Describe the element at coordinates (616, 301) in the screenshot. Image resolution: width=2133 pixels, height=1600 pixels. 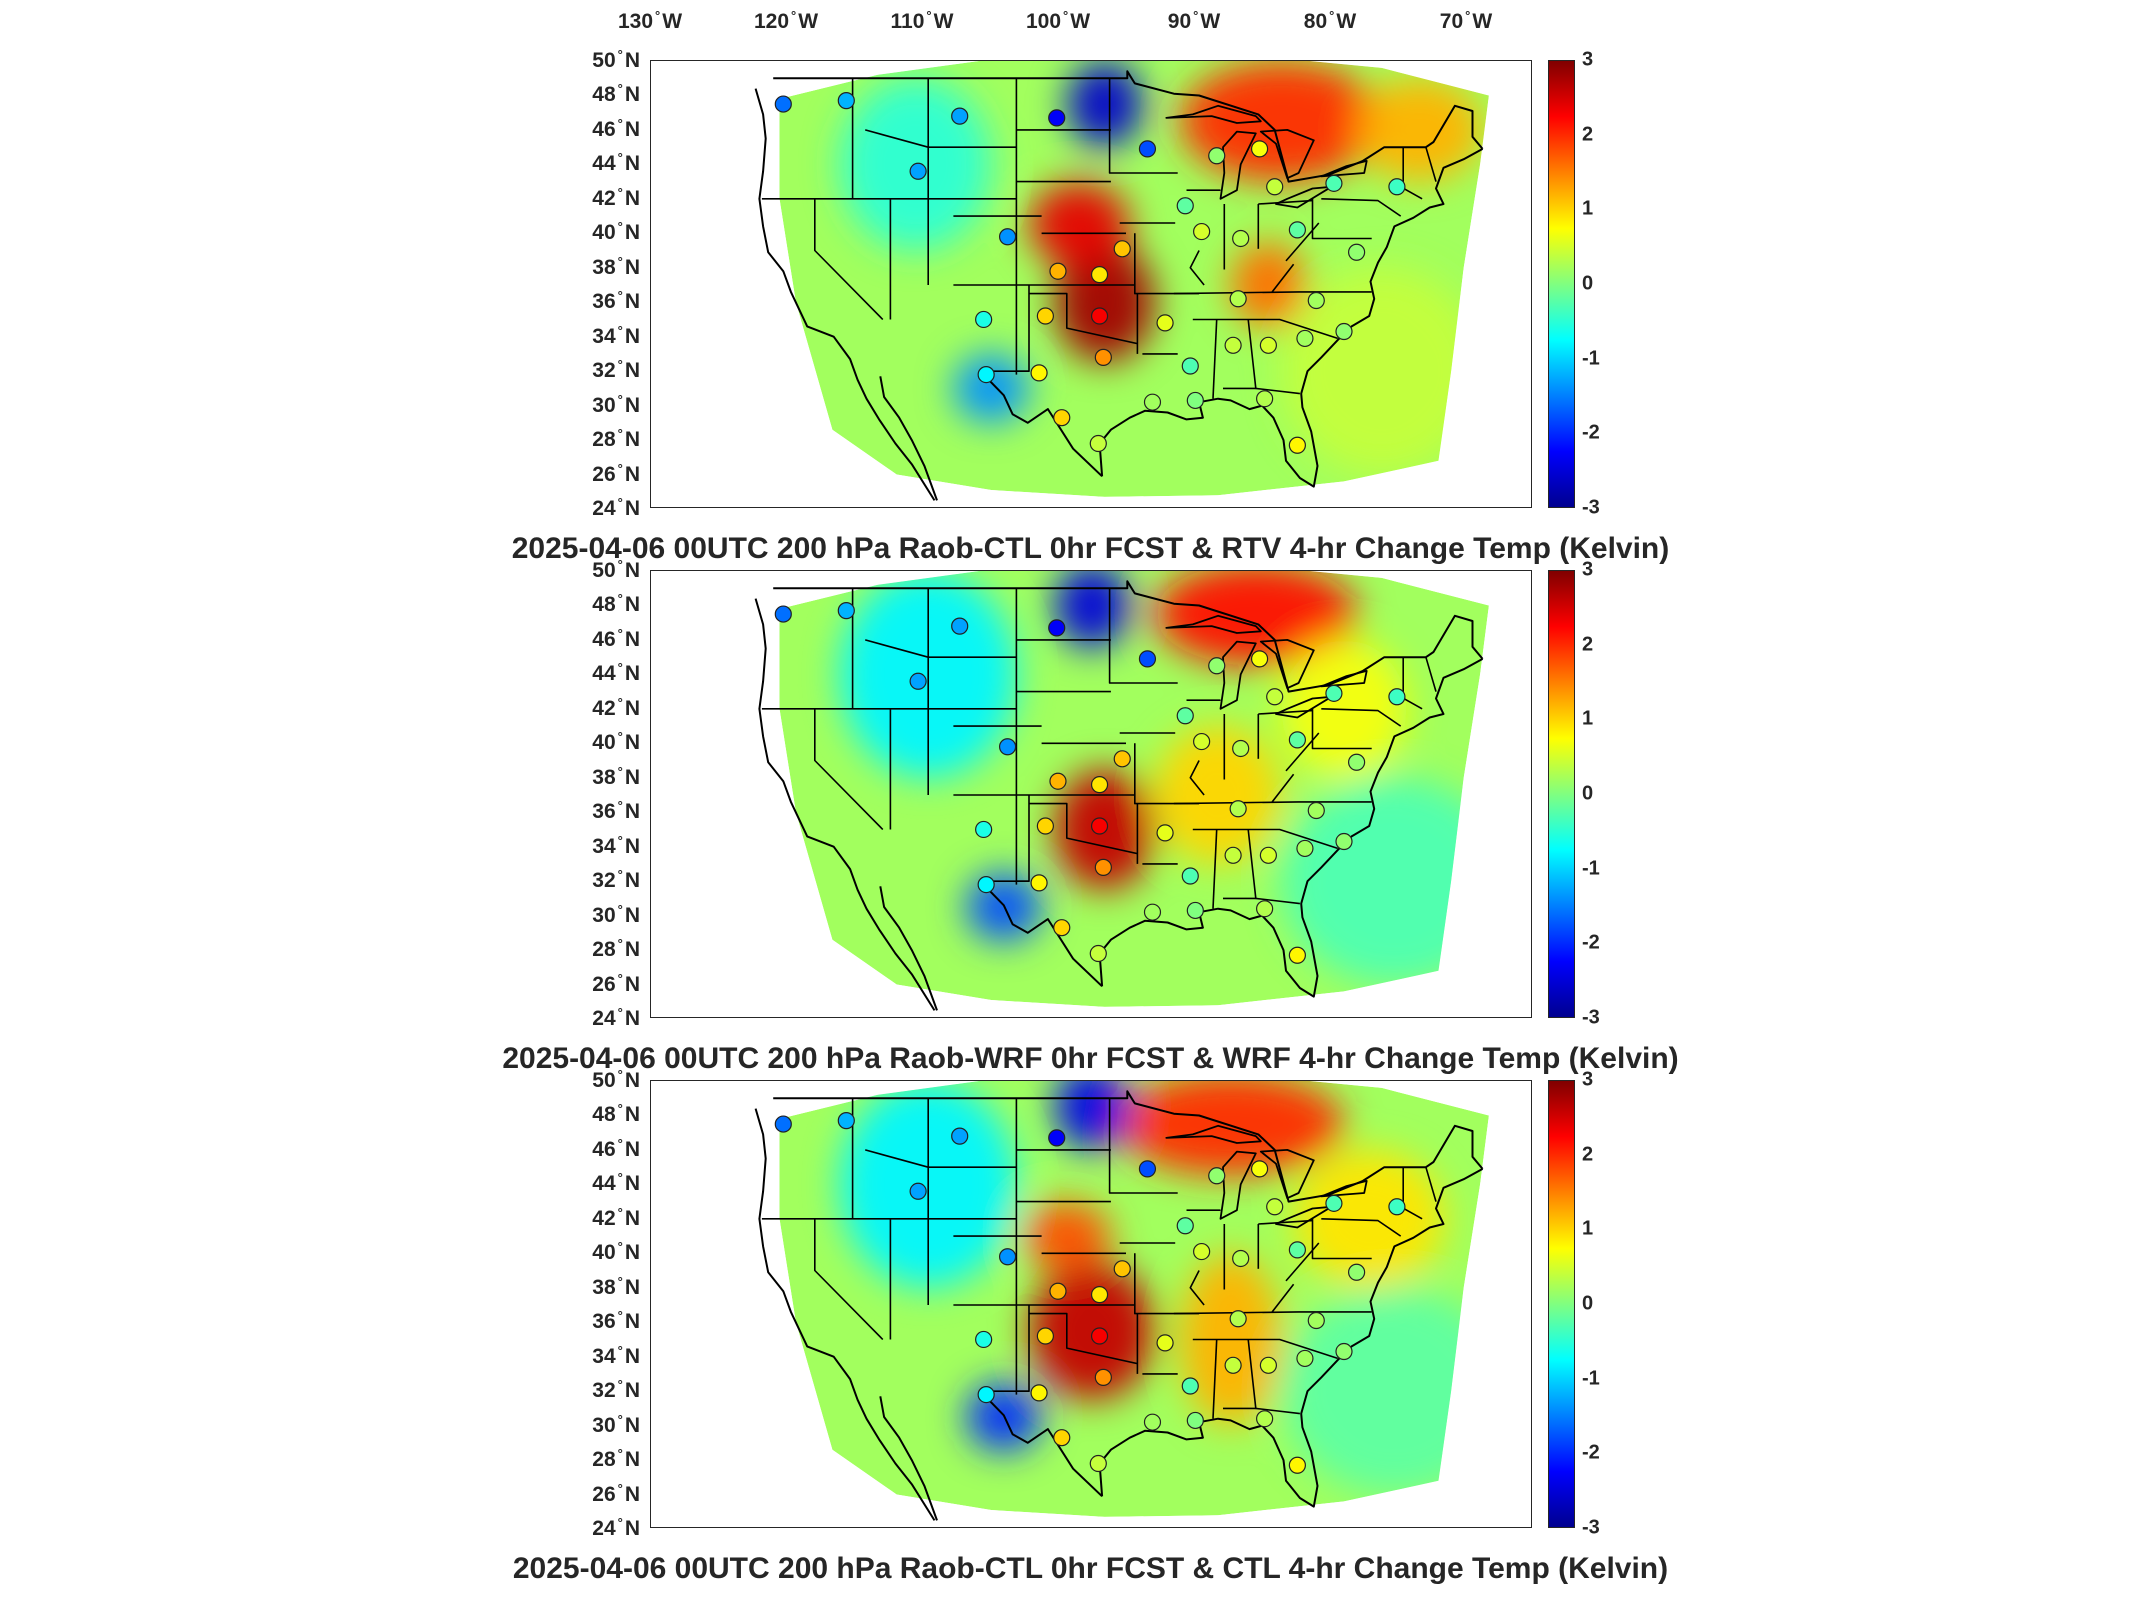
I see `latitude-label: 36 °N` at that location.